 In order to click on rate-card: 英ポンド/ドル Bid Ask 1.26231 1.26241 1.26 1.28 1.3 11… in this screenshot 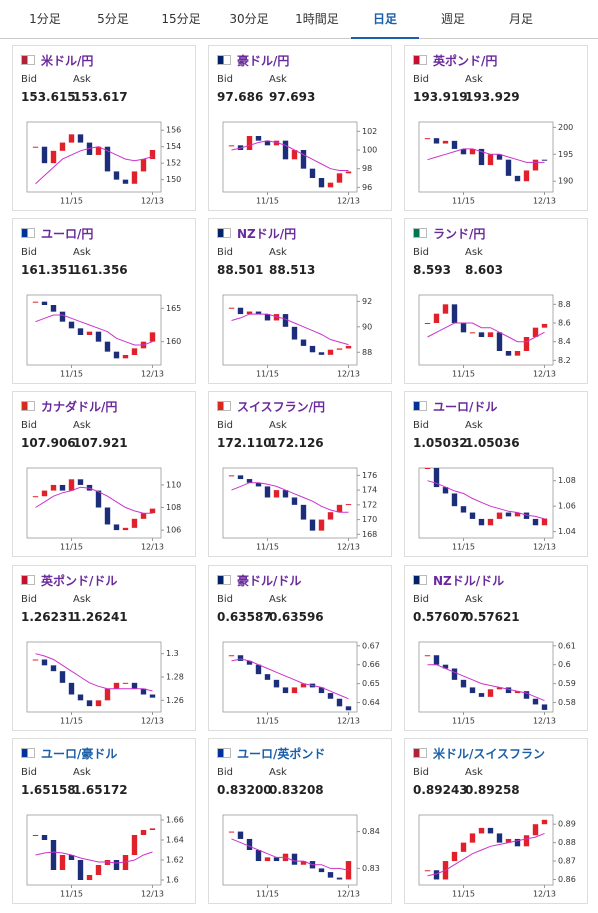, I will do `click(104, 648)`.